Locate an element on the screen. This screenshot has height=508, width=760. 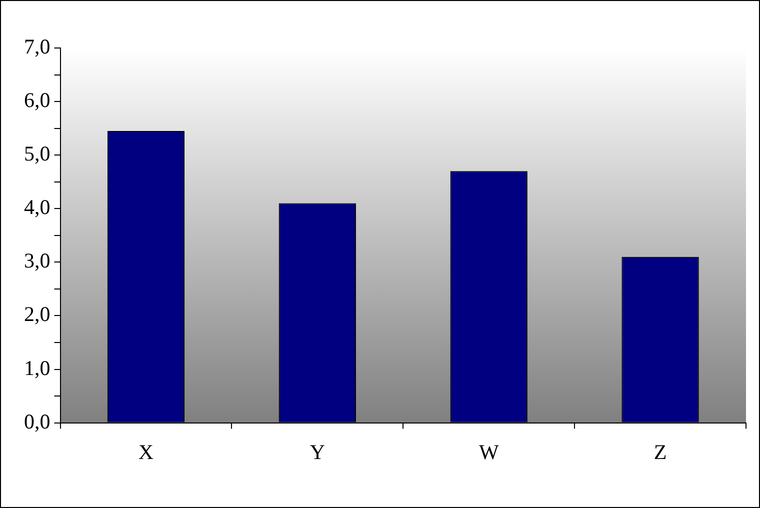
x-tick-label: Y is located at coordinates (317, 452).